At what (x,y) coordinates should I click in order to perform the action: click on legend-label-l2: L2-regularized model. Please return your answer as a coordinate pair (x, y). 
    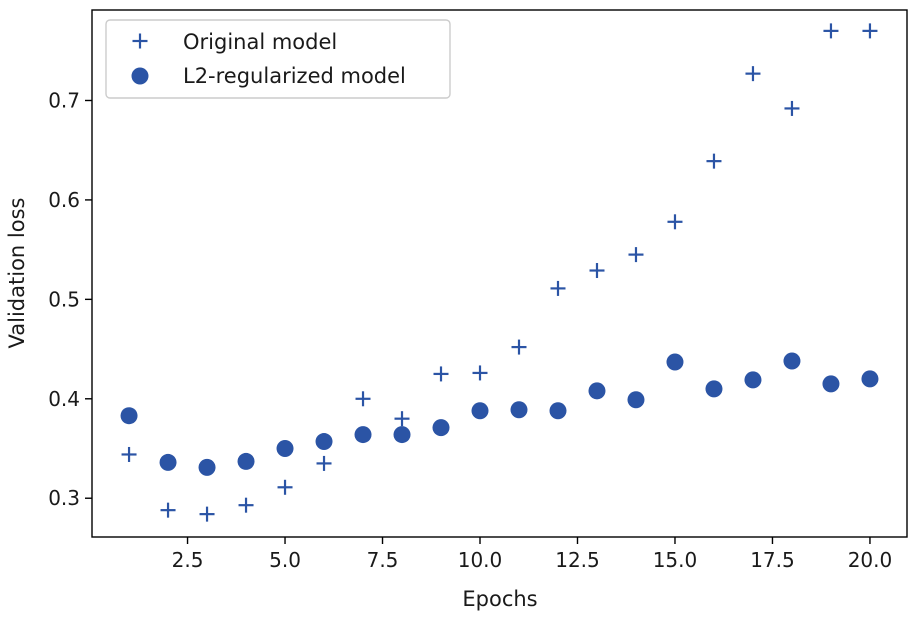
    Looking at the image, I should click on (294, 76).